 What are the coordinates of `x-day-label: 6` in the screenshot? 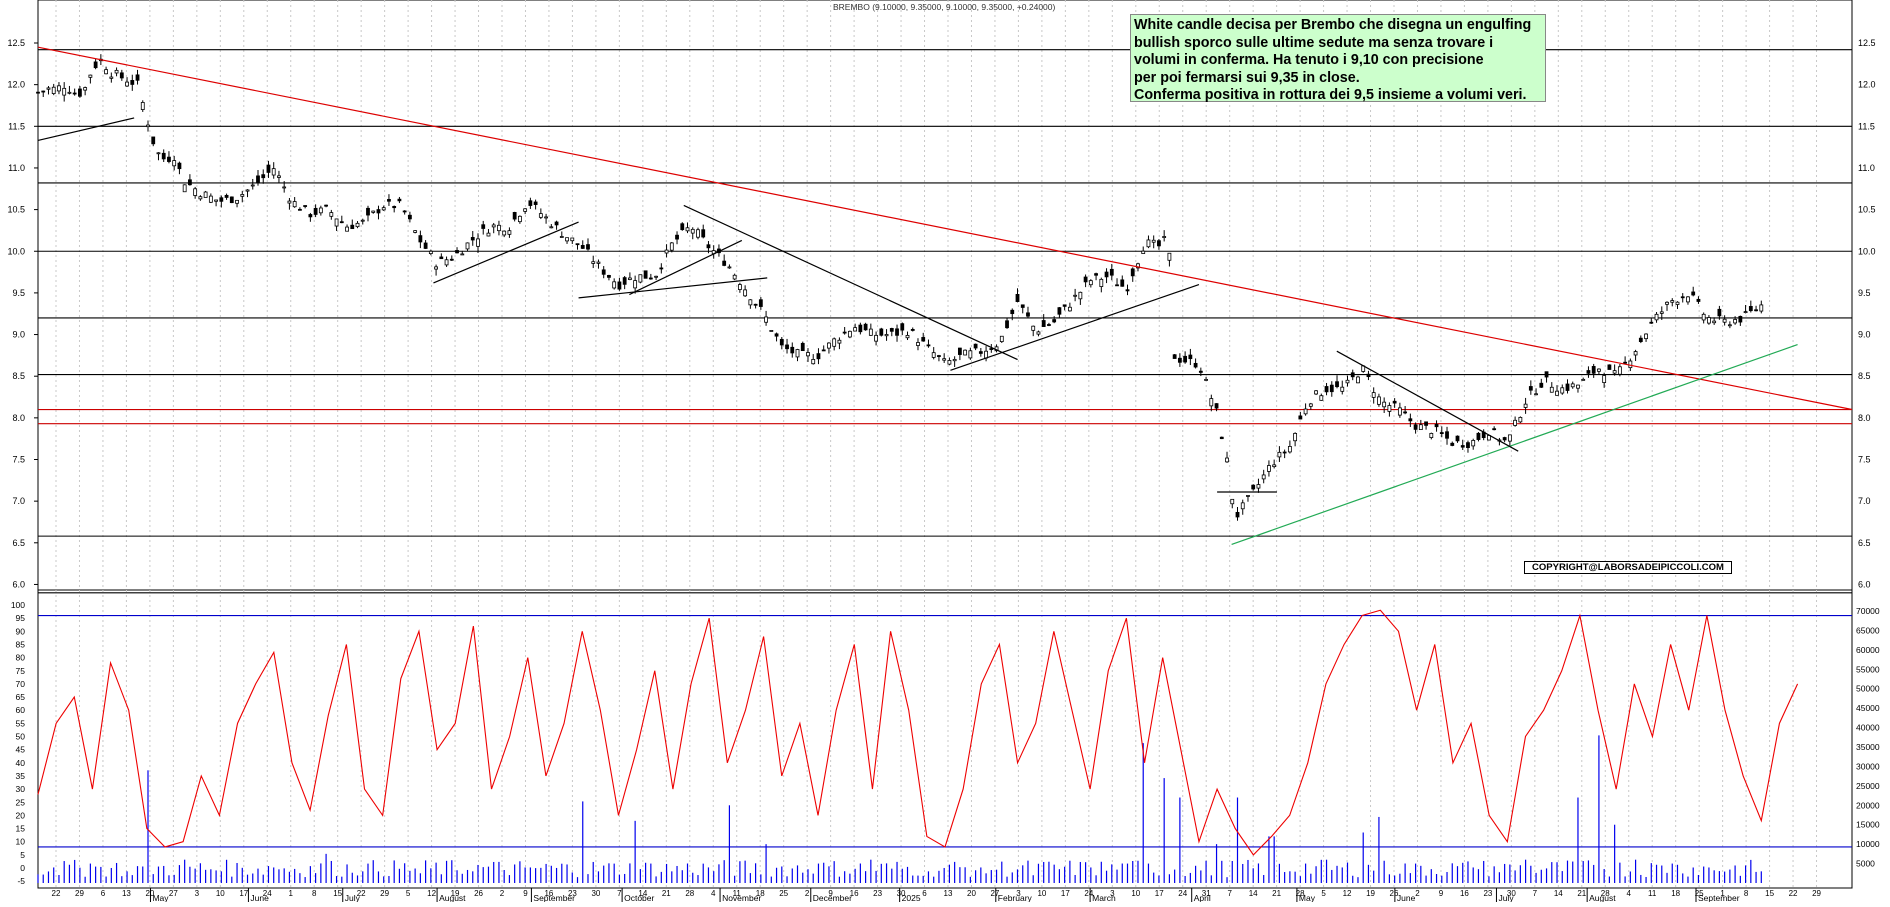 It's located at (924, 893).